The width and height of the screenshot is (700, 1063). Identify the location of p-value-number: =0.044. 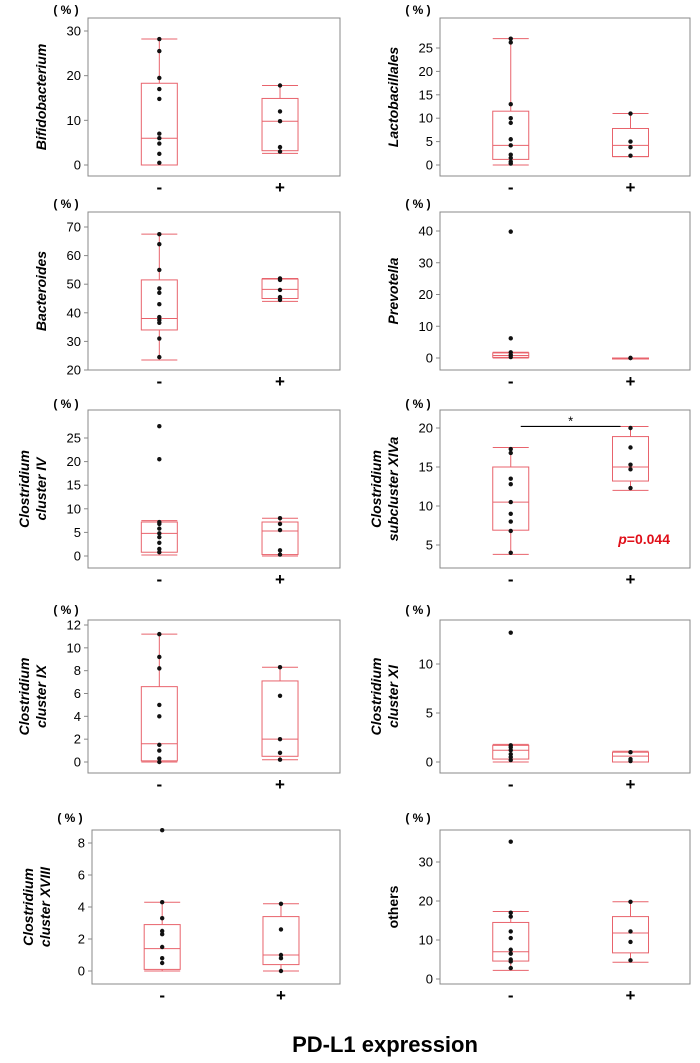
(648, 539).